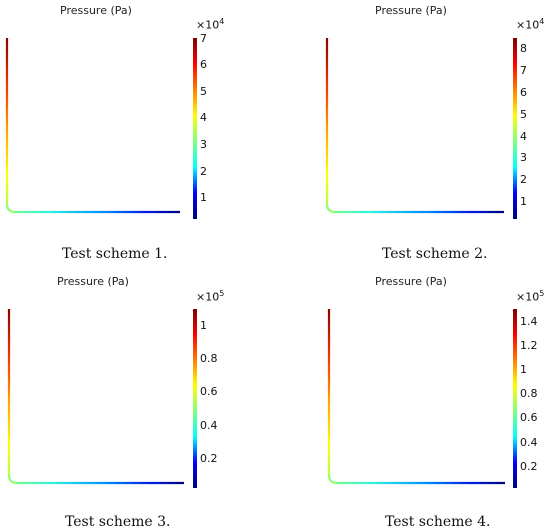  I want to click on colorbar-tick-label: 1.2, so click(529, 345).